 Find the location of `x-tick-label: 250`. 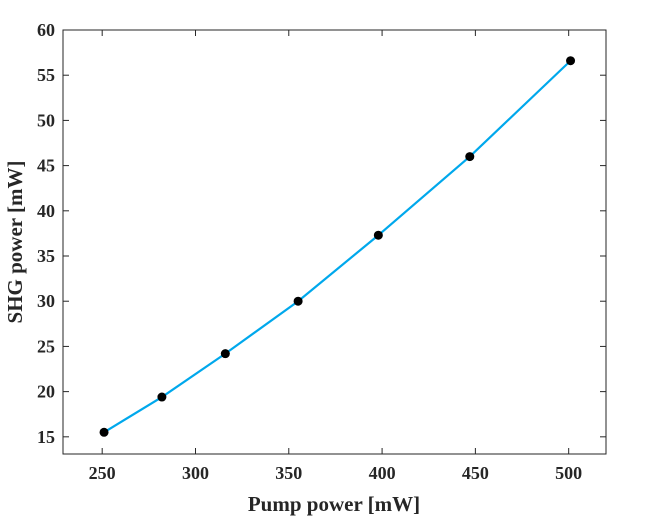

x-tick-label: 250 is located at coordinates (102, 473).